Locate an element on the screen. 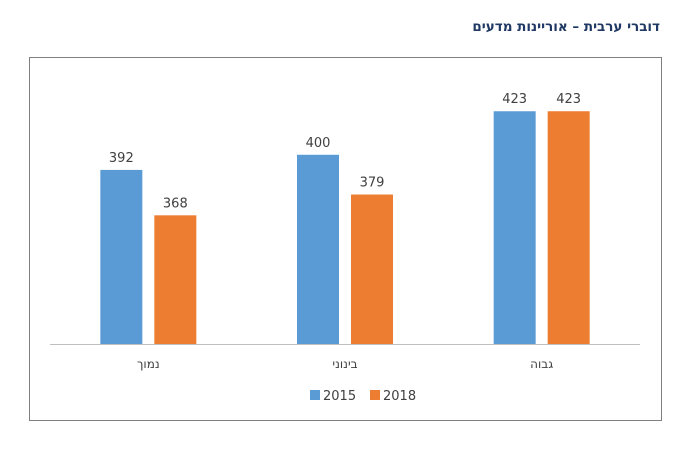  legend-swatch-2018 is located at coordinates (375, 395).